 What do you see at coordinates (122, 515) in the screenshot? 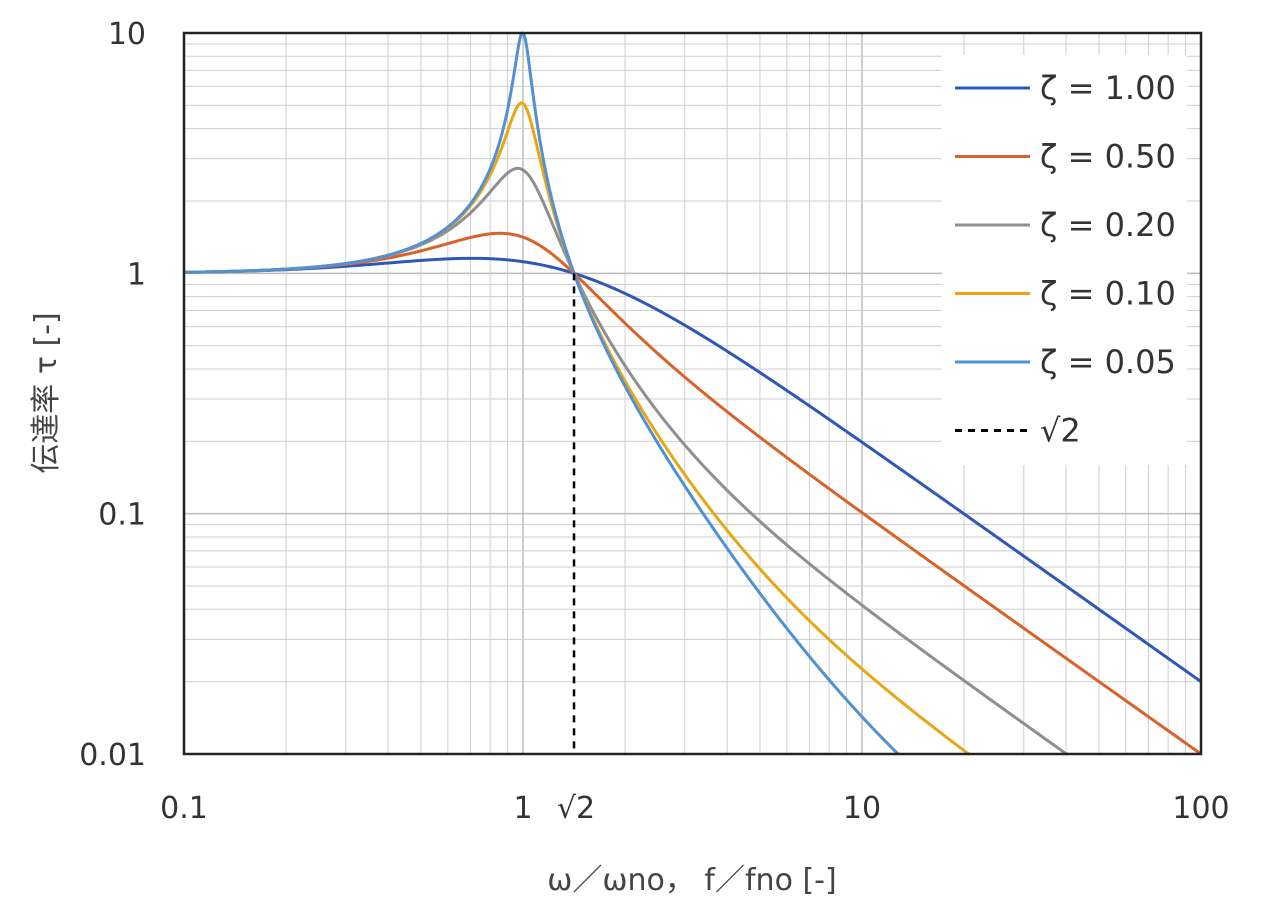
I see `y-tick-label-1: 0.1` at bounding box center [122, 515].